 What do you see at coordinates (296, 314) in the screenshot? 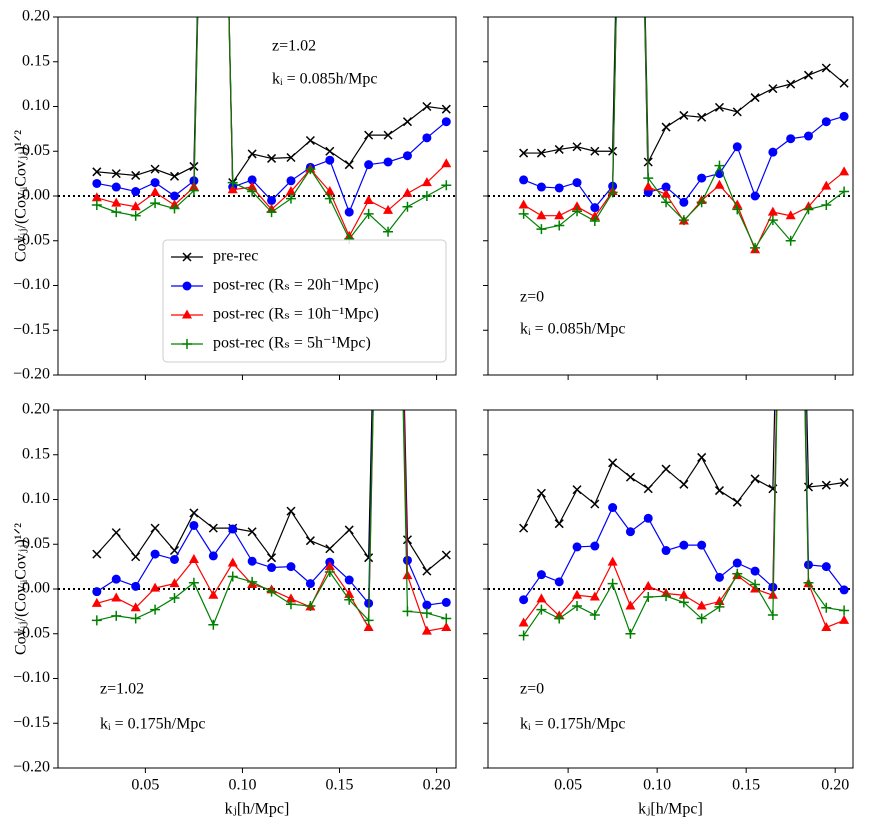
I see `legend-label: post-rec (Rₛ = 10h⁻¹Mpc)` at bounding box center [296, 314].